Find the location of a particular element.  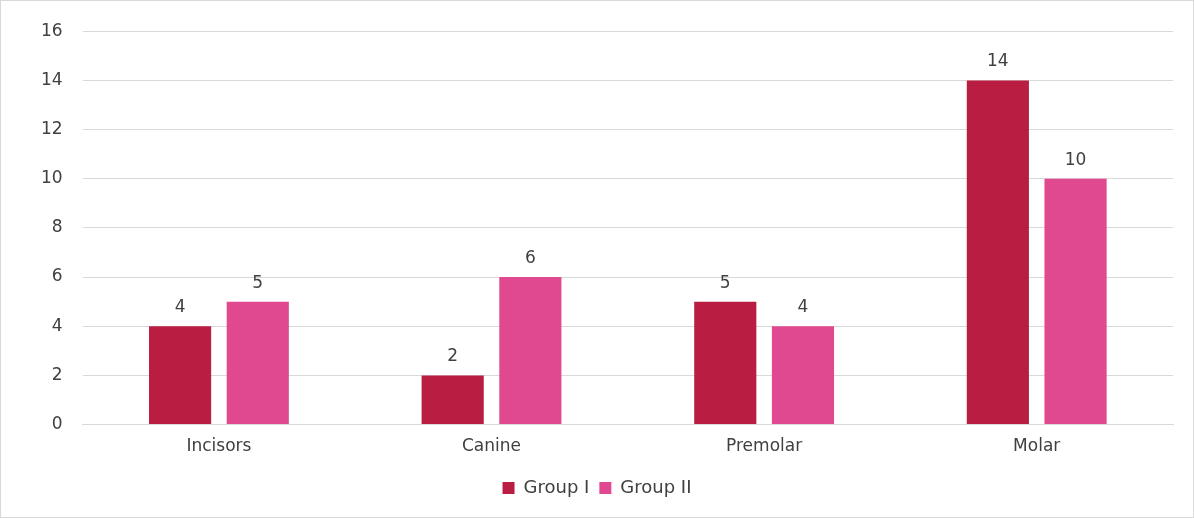

y-tick-label: 10 is located at coordinates (51, 177).